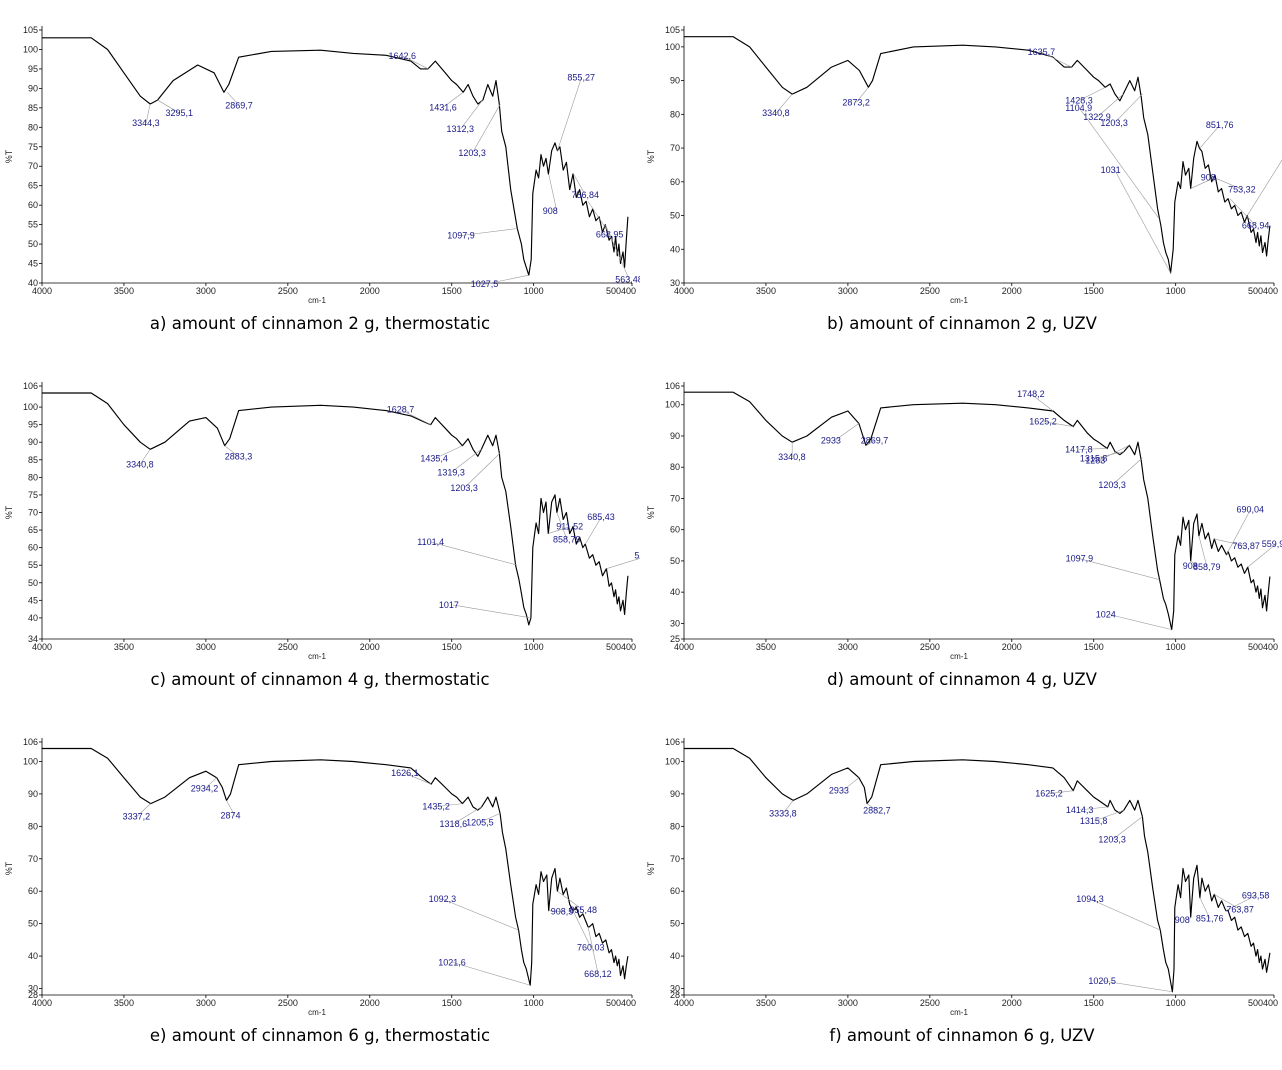 Image resolution: width=1282 pixels, height=1070 pixels. I want to click on chart-e-x-tick-label: 1000, so click(534, 1003).